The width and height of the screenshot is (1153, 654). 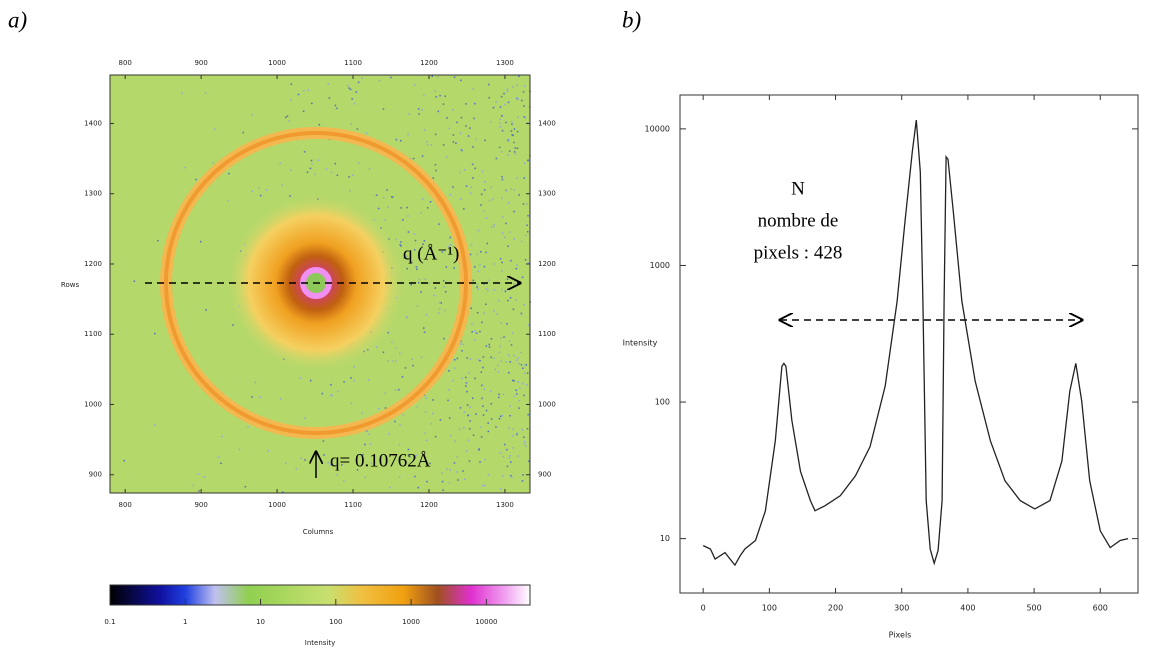 What do you see at coordinates (967, 608) in the screenshot?
I see `x-tick-label: 400` at bounding box center [967, 608].